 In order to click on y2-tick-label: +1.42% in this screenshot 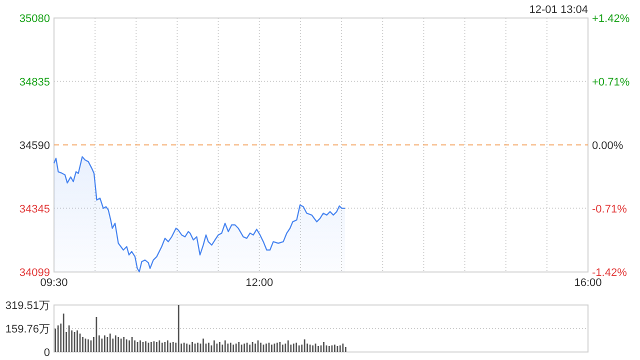, I will do `click(611, 19)`.